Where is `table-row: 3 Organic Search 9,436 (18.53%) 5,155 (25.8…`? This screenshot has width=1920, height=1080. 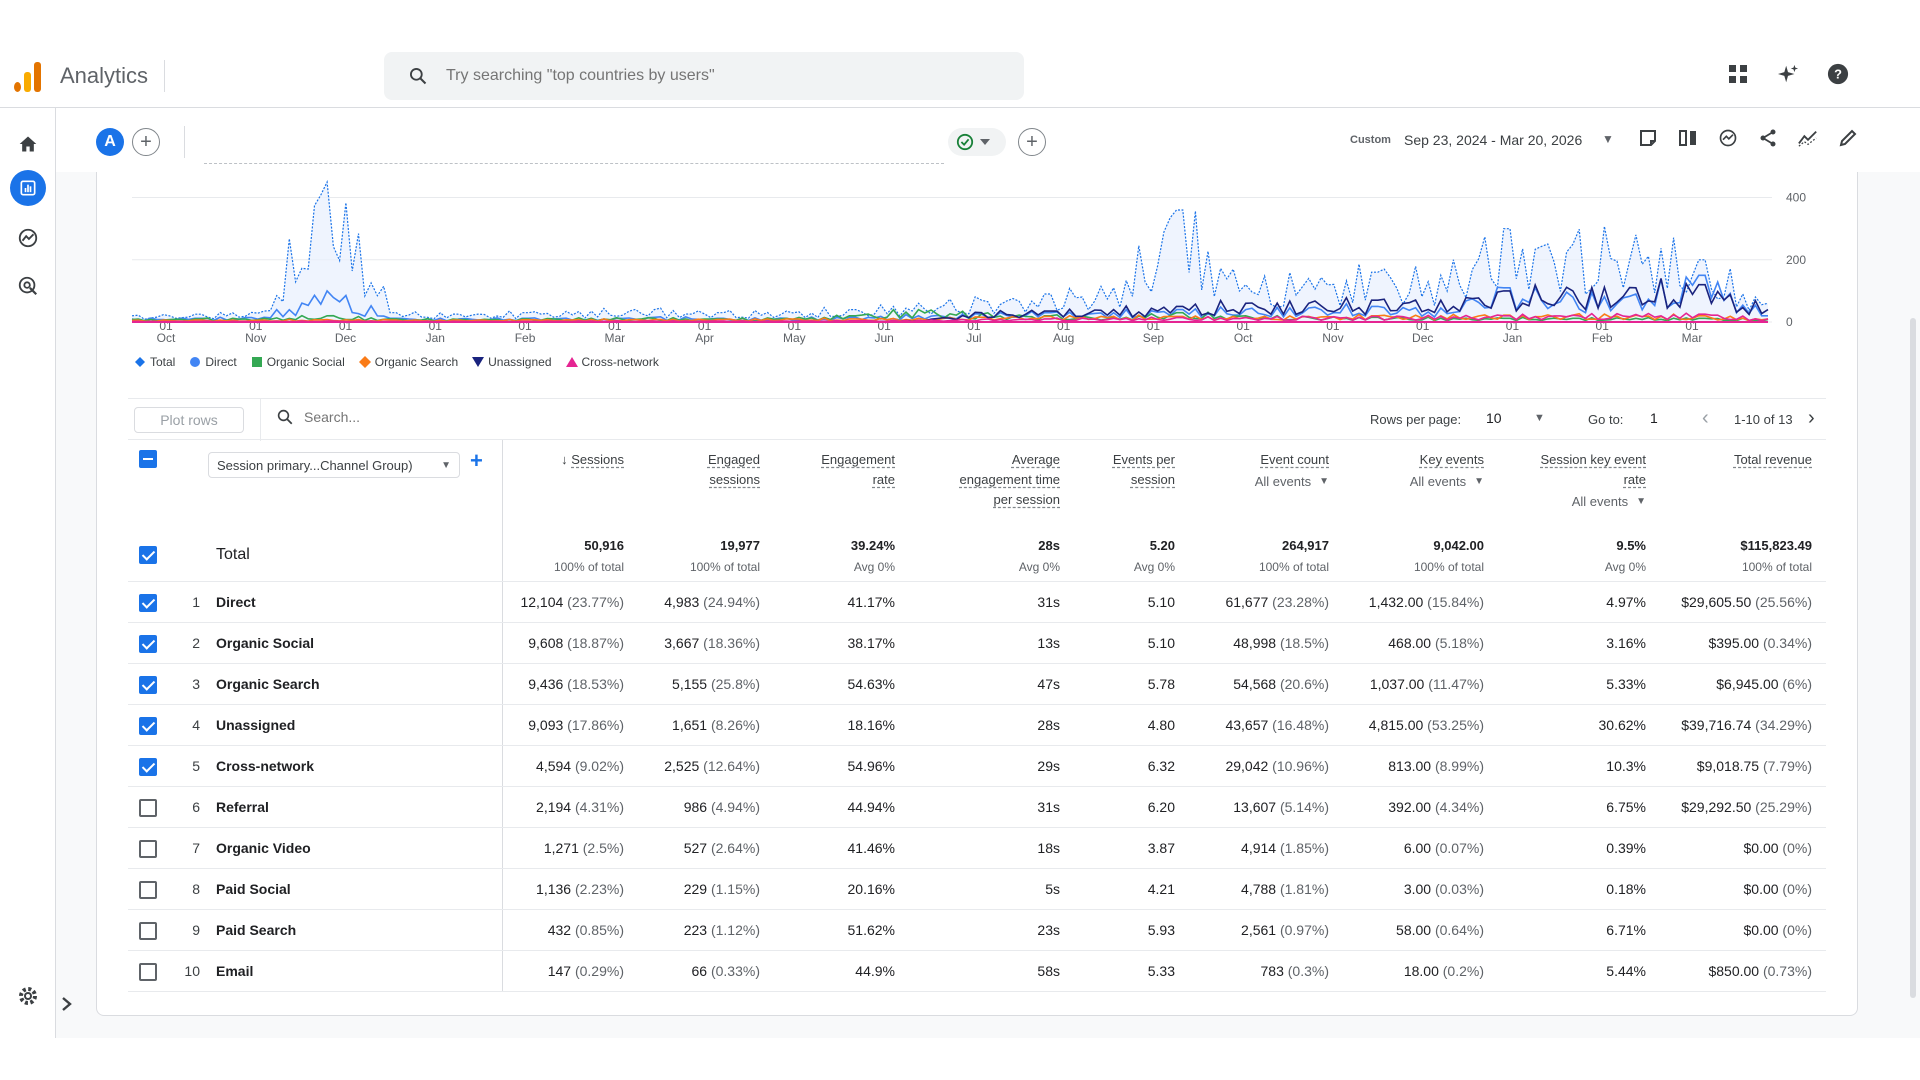 table-row: 3 Organic Search 9,436 (18.53%) 5,155 (25.8… is located at coordinates (977, 684).